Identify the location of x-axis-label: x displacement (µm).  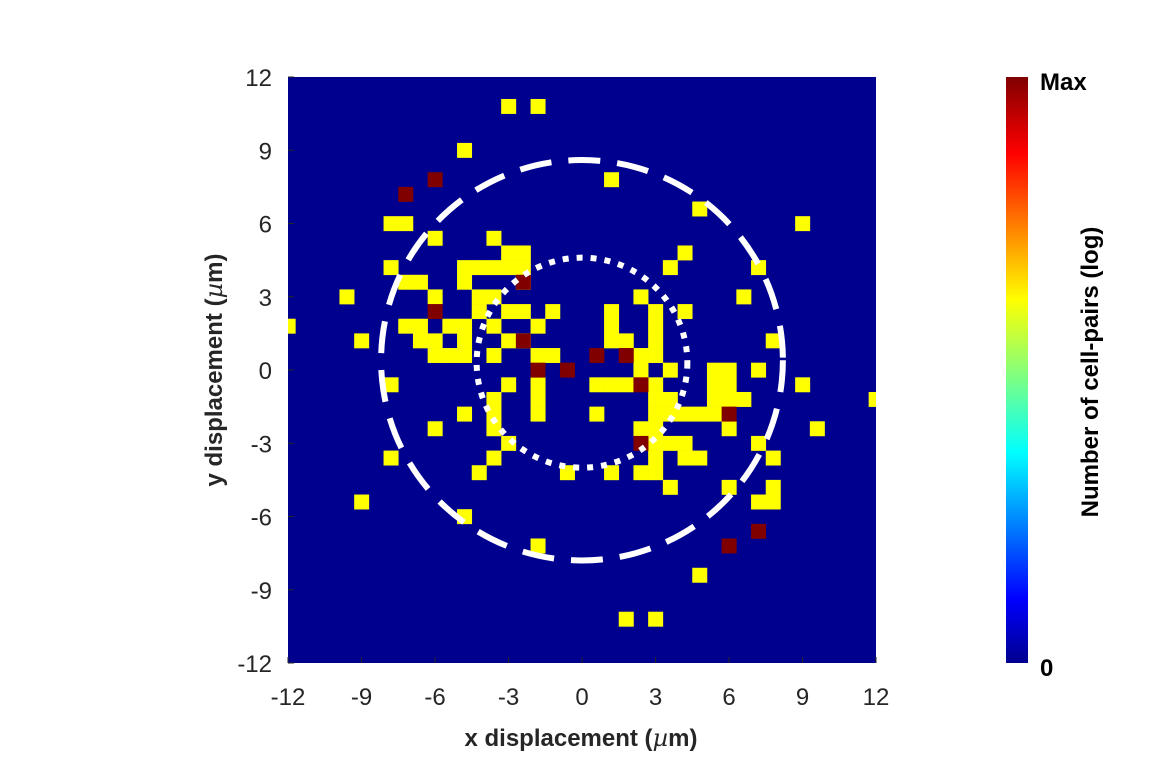
(580, 738).